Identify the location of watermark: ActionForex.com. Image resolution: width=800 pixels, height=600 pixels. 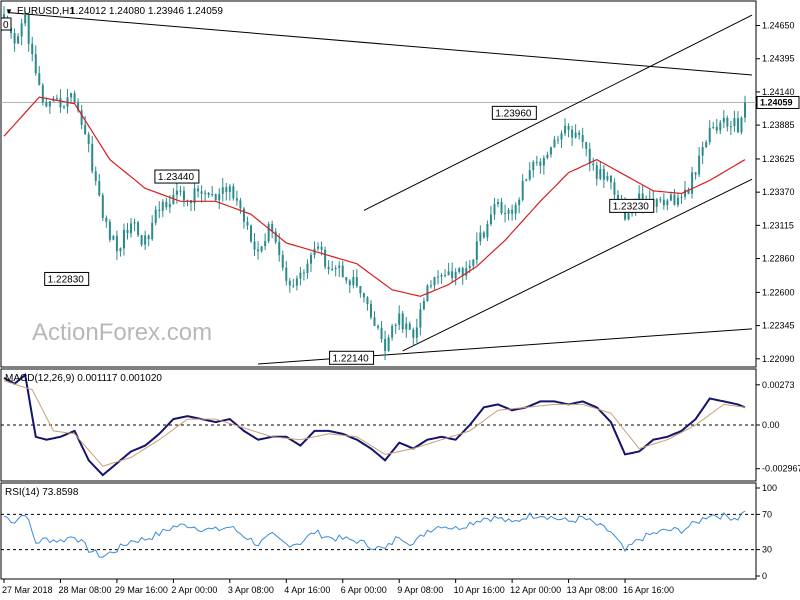
(122, 332).